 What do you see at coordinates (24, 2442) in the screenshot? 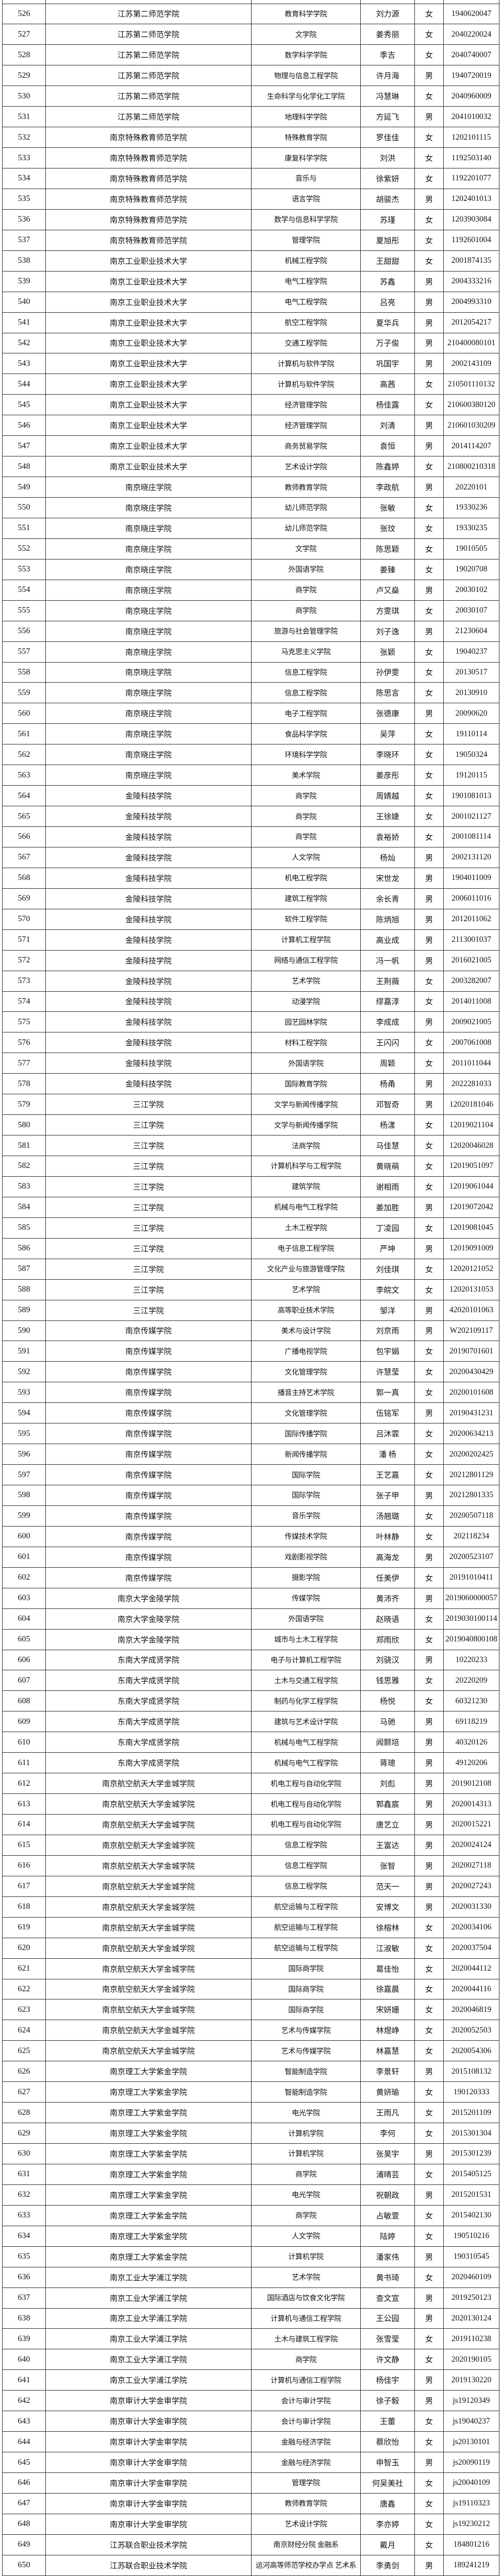
I see `row-number-cell: 644` at bounding box center [24, 2442].